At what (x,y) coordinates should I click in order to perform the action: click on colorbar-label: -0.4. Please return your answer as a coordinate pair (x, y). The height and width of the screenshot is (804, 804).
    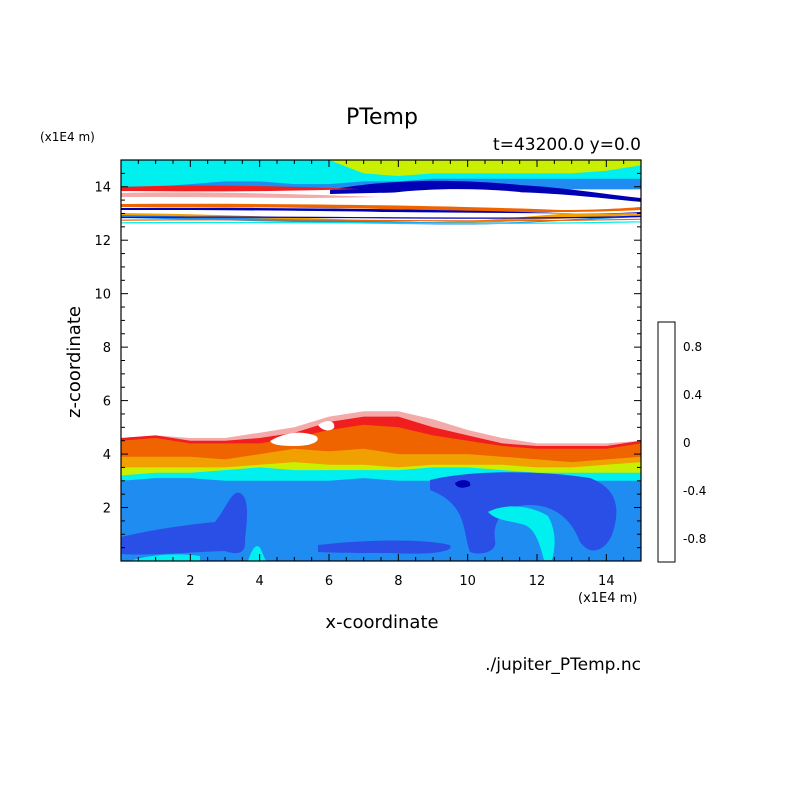
    Looking at the image, I should click on (694, 491).